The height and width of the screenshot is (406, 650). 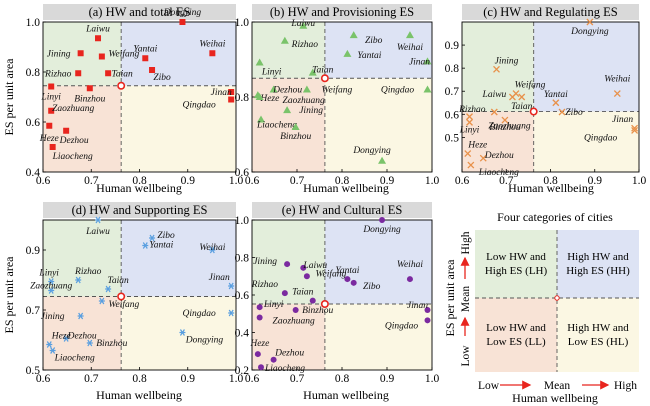 What do you see at coordinates (625, 386) in the screenshot?
I see `legend-x-high: High` at bounding box center [625, 386].